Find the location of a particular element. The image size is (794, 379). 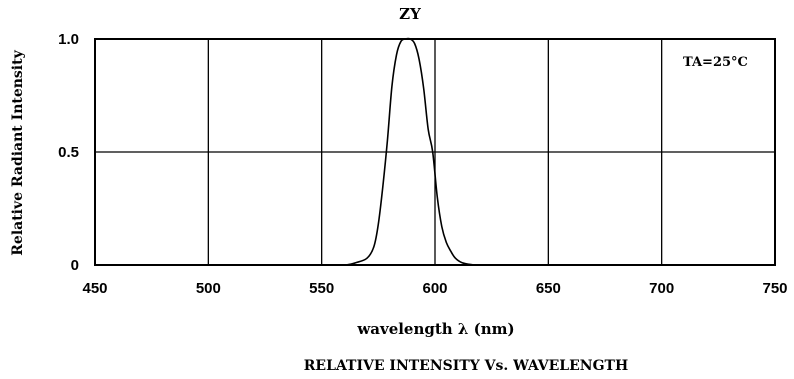

temperature-annotation: TA=25°C is located at coordinates (715, 62).